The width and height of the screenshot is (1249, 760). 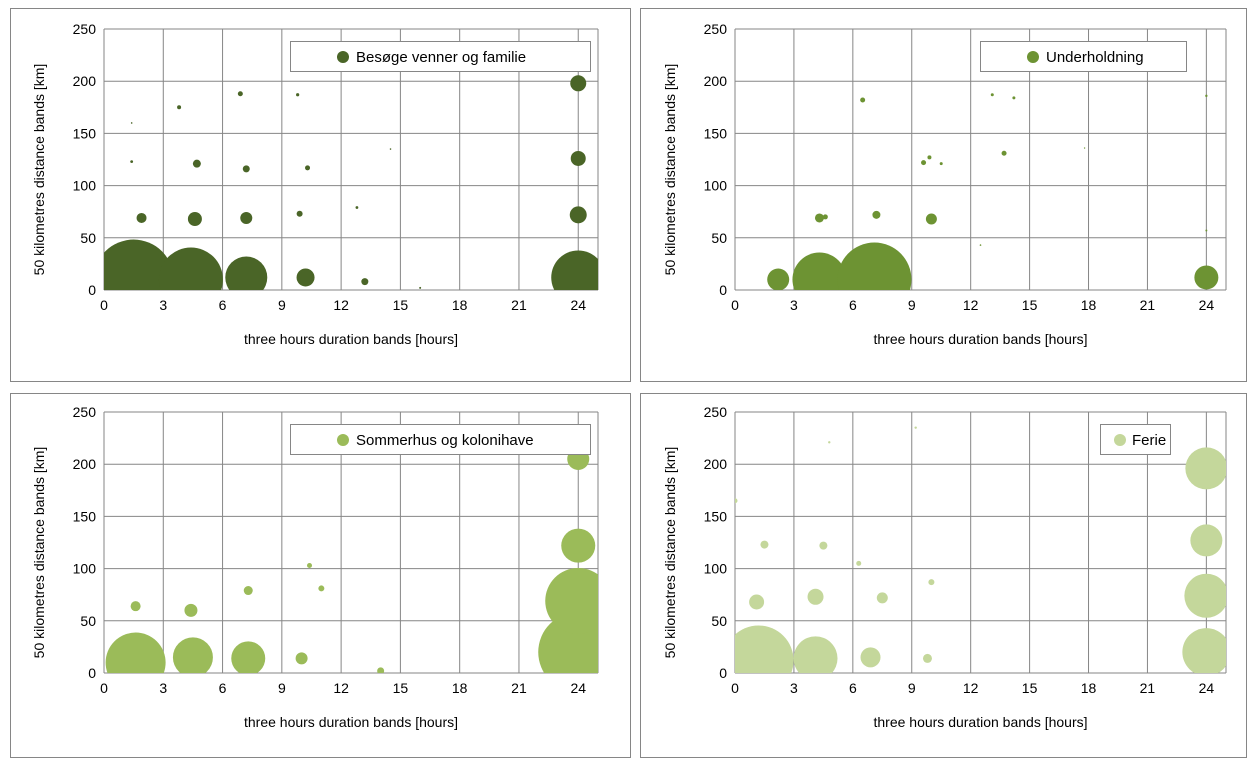 I want to click on y-axis-title: 50 kilometres distance bands [km], so click(x=670, y=170).